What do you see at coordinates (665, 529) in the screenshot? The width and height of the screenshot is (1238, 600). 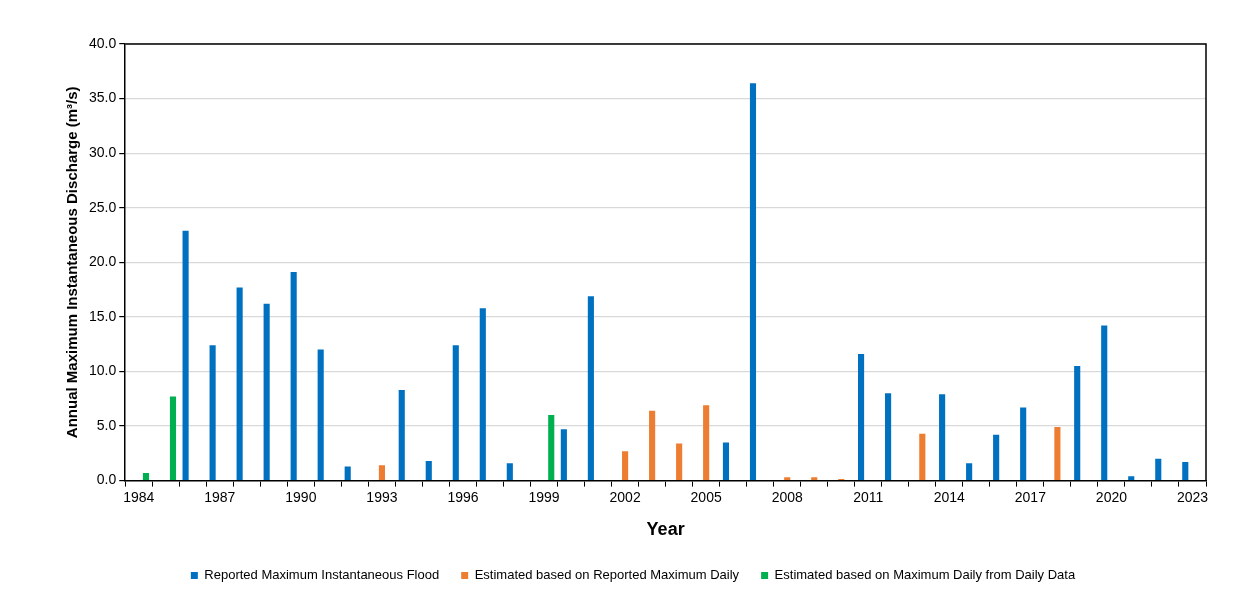 I see `x-axis-title: Year` at bounding box center [665, 529].